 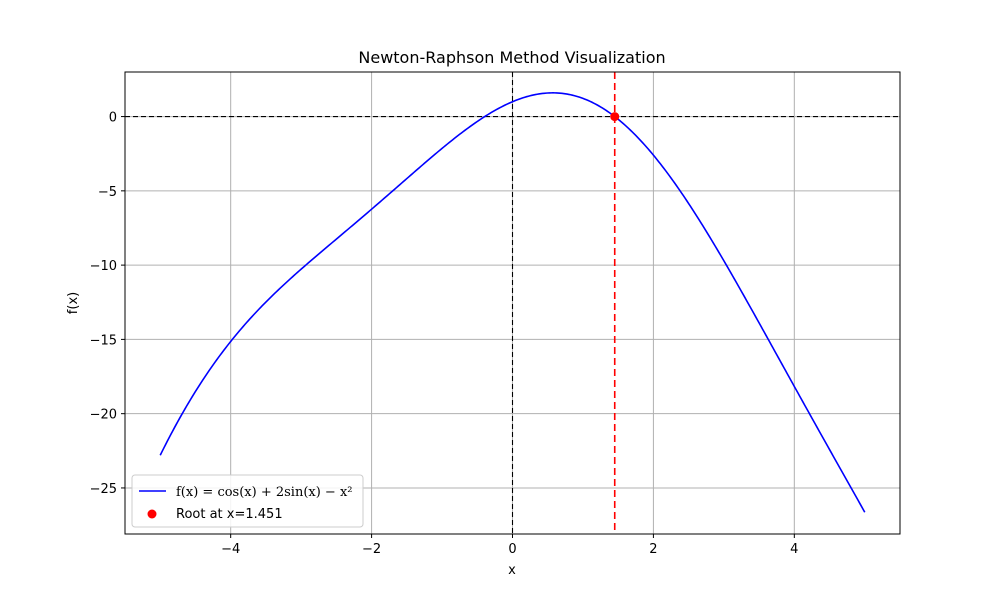 I want to click on x-tick-label: 0, so click(x=512, y=549).